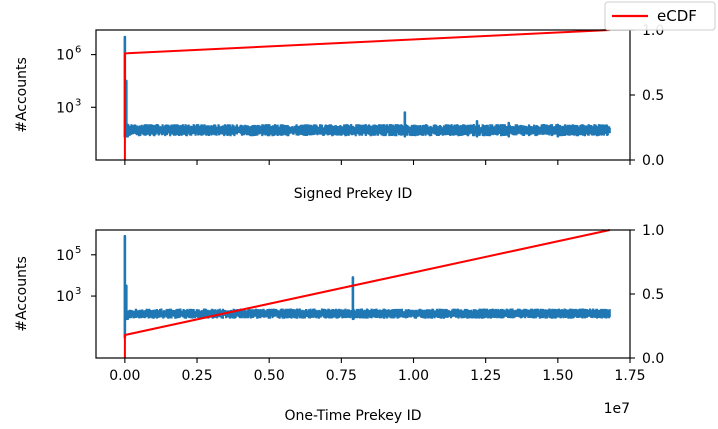 This screenshot has width=718, height=429. What do you see at coordinates (617, 409) in the screenshot?
I see `x-axis-scale-label: 1e7` at bounding box center [617, 409].